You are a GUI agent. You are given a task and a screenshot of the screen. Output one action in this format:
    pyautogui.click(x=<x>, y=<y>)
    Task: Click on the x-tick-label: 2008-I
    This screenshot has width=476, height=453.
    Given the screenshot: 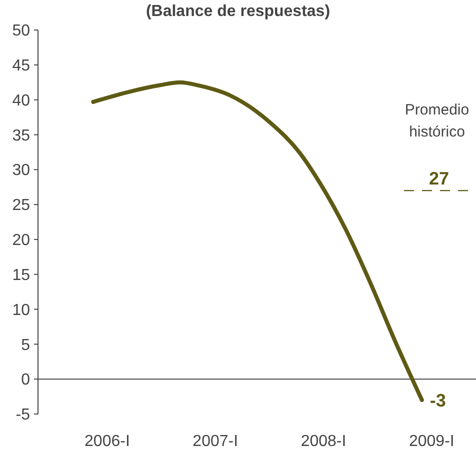 What is the action you would take?
    pyautogui.click(x=323, y=441)
    